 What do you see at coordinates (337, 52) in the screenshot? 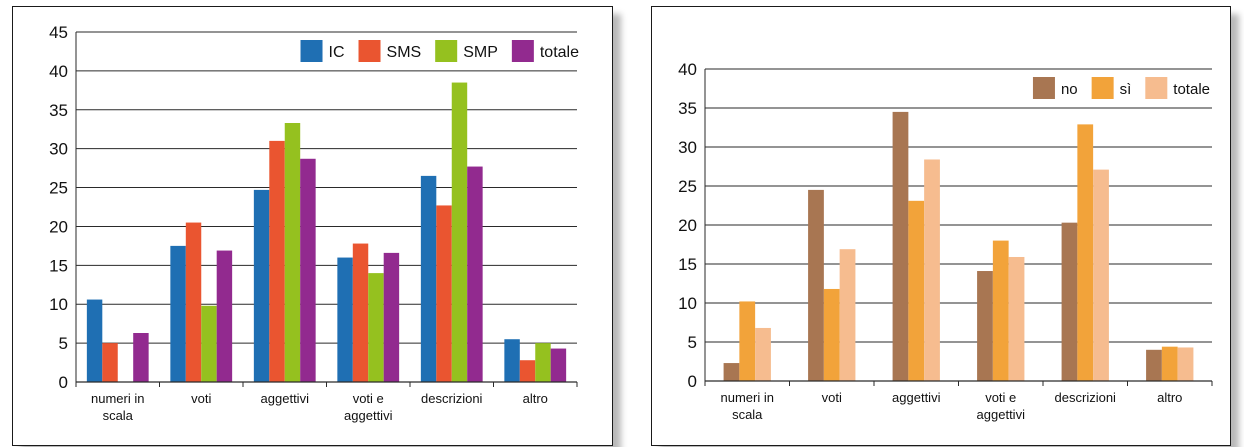
I see `legend-label-ic: IC` at bounding box center [337, 52].